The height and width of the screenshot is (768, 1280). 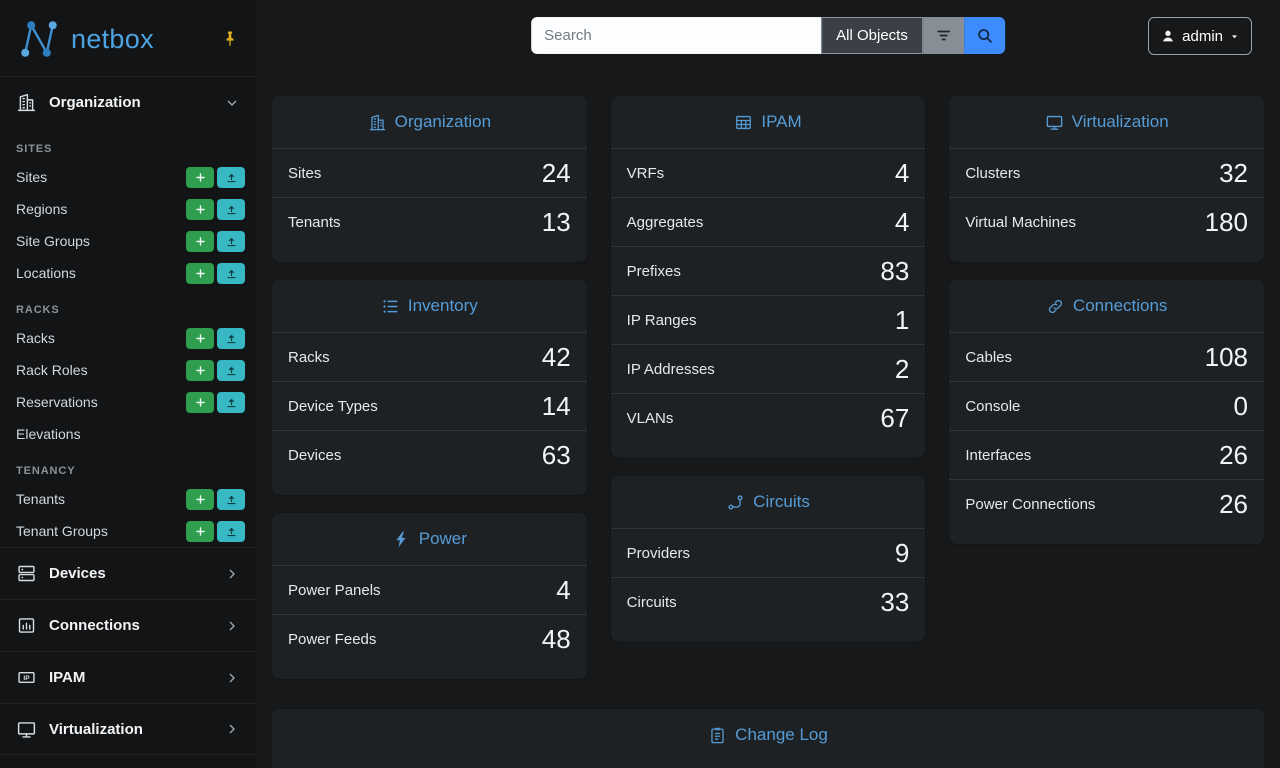 What do you see at coordinates (895, 417) in the screenshot?
I see `stat-value-vlans: 67` at bounding box center [895, 417].